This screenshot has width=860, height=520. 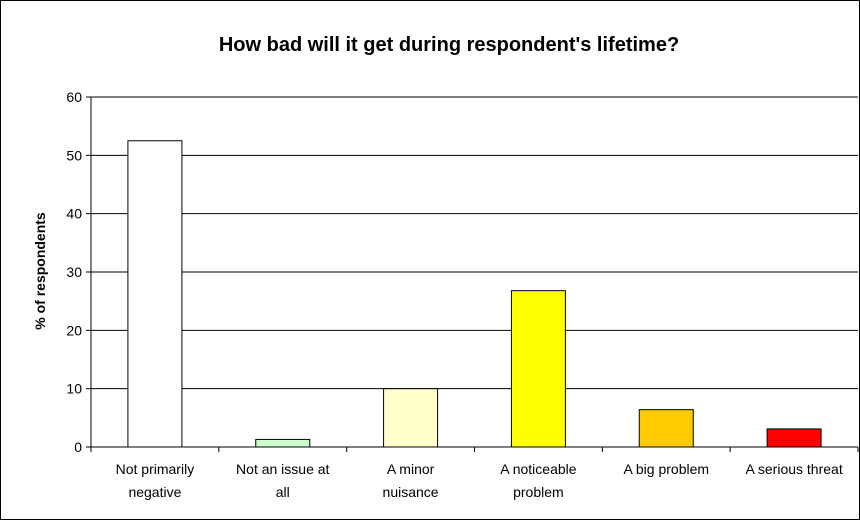 I want to click on y-tick-labels: 0 10 20 30 40 50 60, so click(x=74, y=272).